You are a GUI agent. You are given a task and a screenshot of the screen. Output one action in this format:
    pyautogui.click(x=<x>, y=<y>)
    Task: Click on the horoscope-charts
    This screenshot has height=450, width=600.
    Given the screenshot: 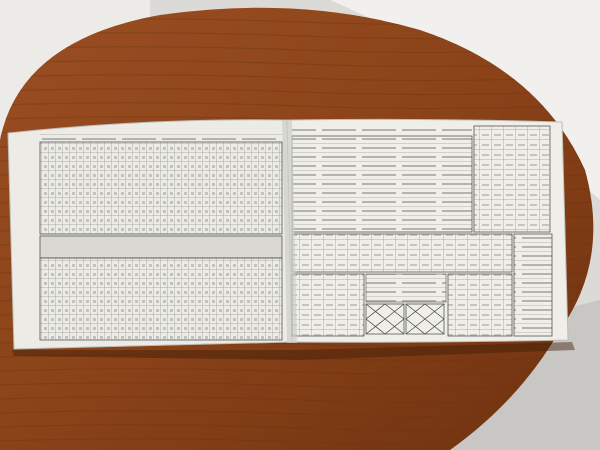 What is the action you would take?
    pyautogui.click(x=405, y=319)
    